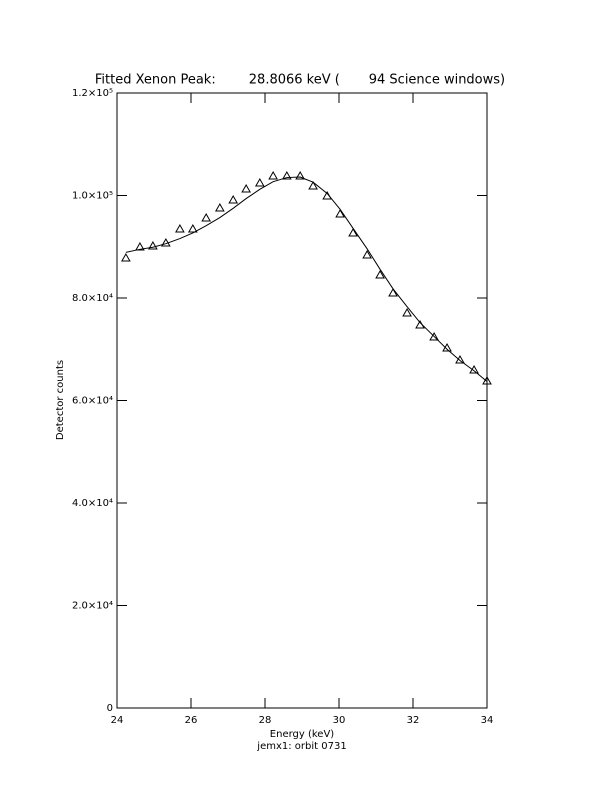 Image resolution: width=612 pixels, height=792 pixels. I want to click on x-tick-label: 24, so click(117, 720).